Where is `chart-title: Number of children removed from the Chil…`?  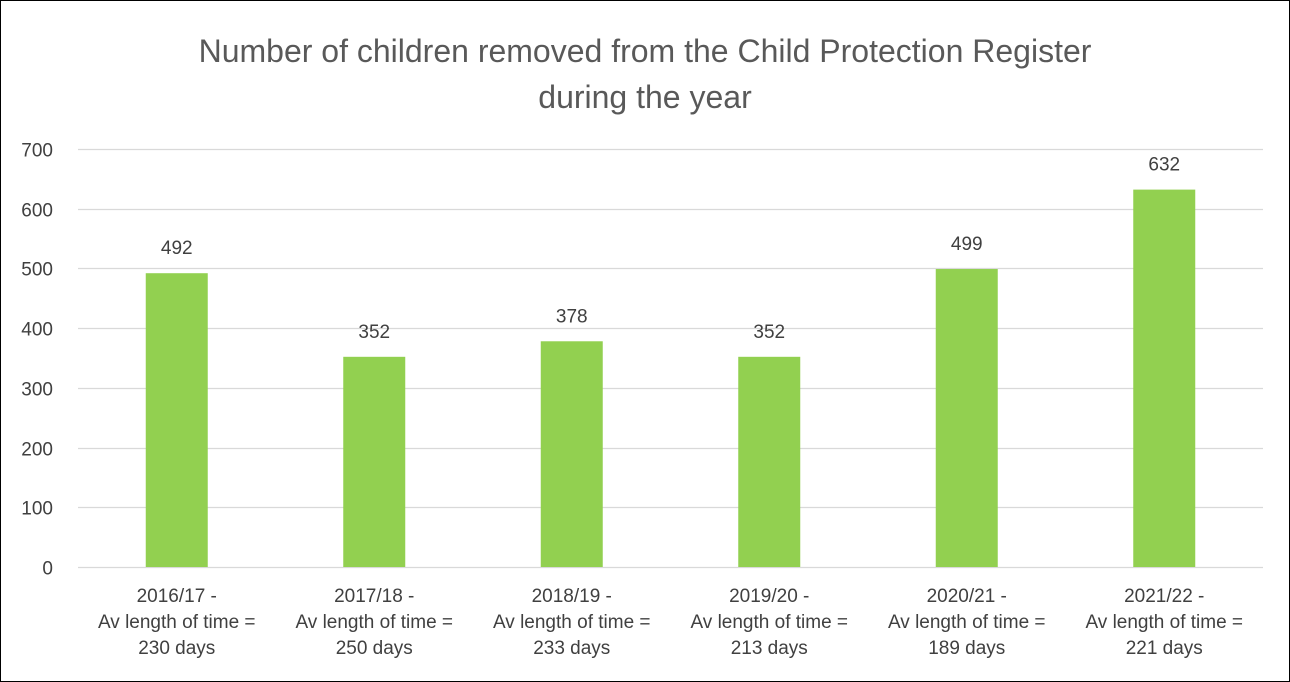 chart-title: Number of children removed from the Chil… is located at coordinates (645, 74).